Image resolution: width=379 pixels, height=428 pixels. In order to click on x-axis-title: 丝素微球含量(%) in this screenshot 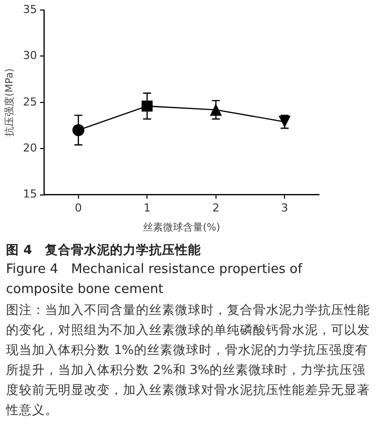, I will do `click(181, 228)`.